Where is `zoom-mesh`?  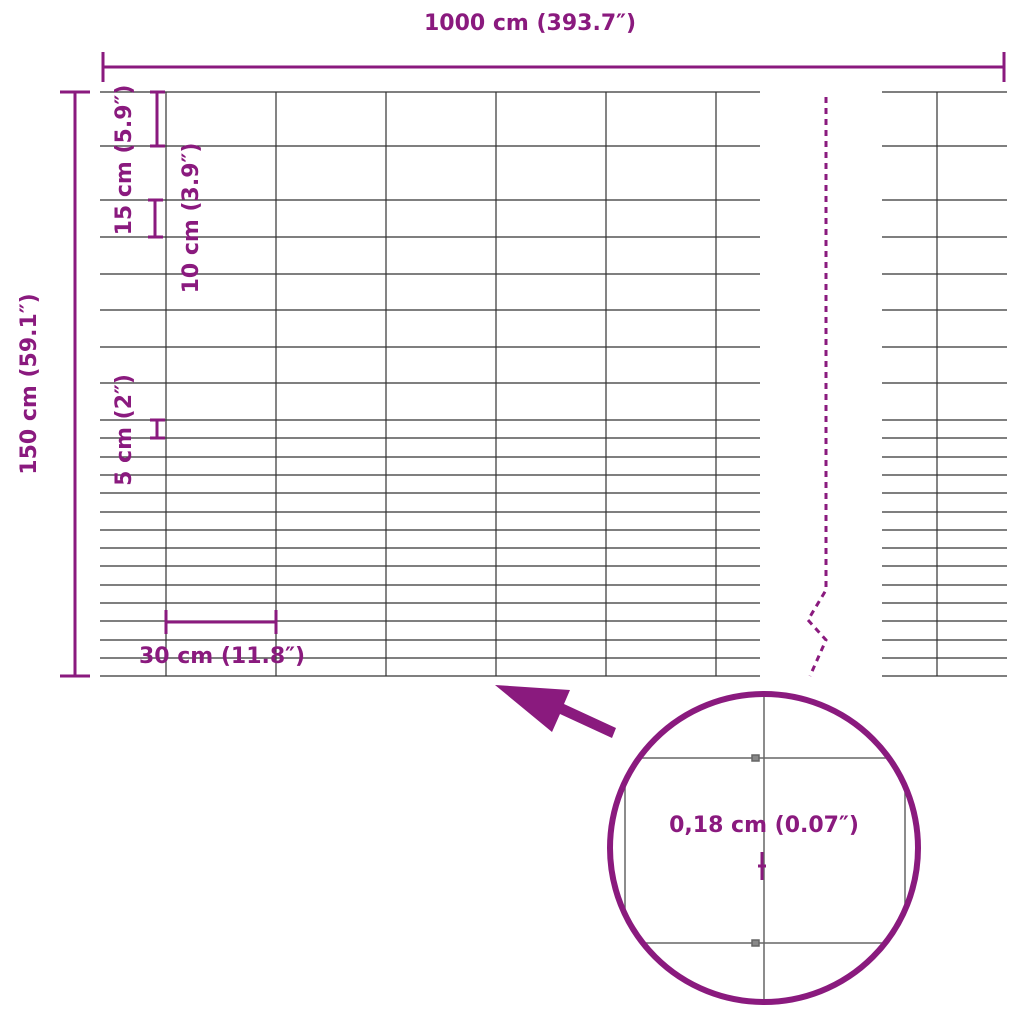
zoom-mesh is located at coordinates (764, 848).